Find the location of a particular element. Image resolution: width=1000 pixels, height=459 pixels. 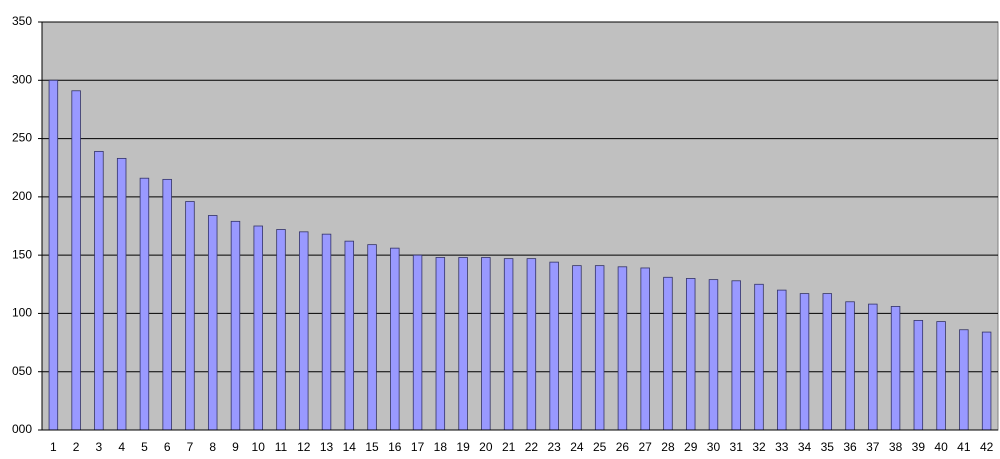

x-tick-label: 5 is located at coordinates (144, 447).